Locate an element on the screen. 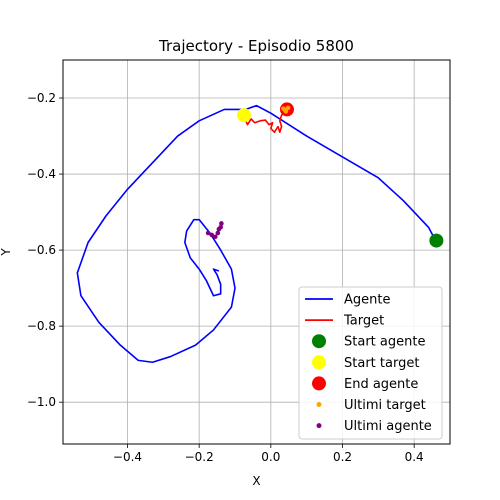 The width and height of the screenshot is (500, 500). y-axis-ticks: −1.0 −0.8 −0.6 −0.4 −0.2 is located at coordinates (45, 250).